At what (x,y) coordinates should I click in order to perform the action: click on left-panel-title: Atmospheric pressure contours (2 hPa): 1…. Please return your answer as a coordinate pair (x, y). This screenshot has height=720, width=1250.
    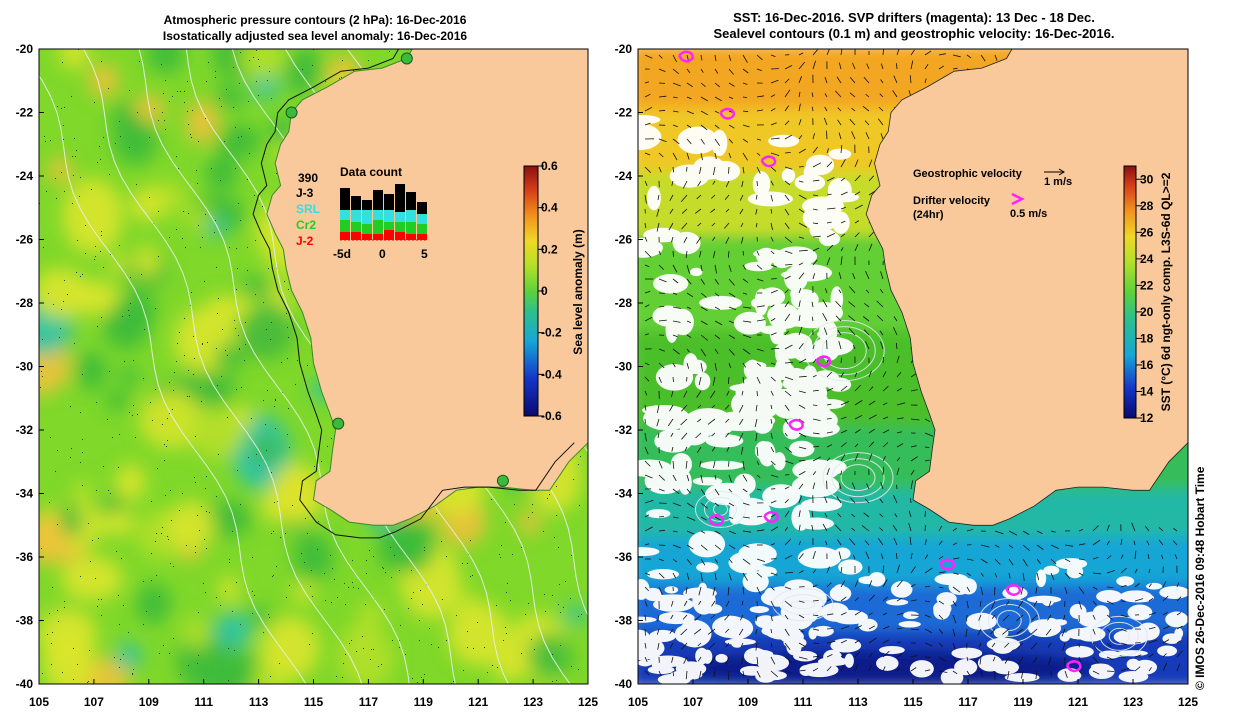
    Looking at the image, I should click on (315, 28).